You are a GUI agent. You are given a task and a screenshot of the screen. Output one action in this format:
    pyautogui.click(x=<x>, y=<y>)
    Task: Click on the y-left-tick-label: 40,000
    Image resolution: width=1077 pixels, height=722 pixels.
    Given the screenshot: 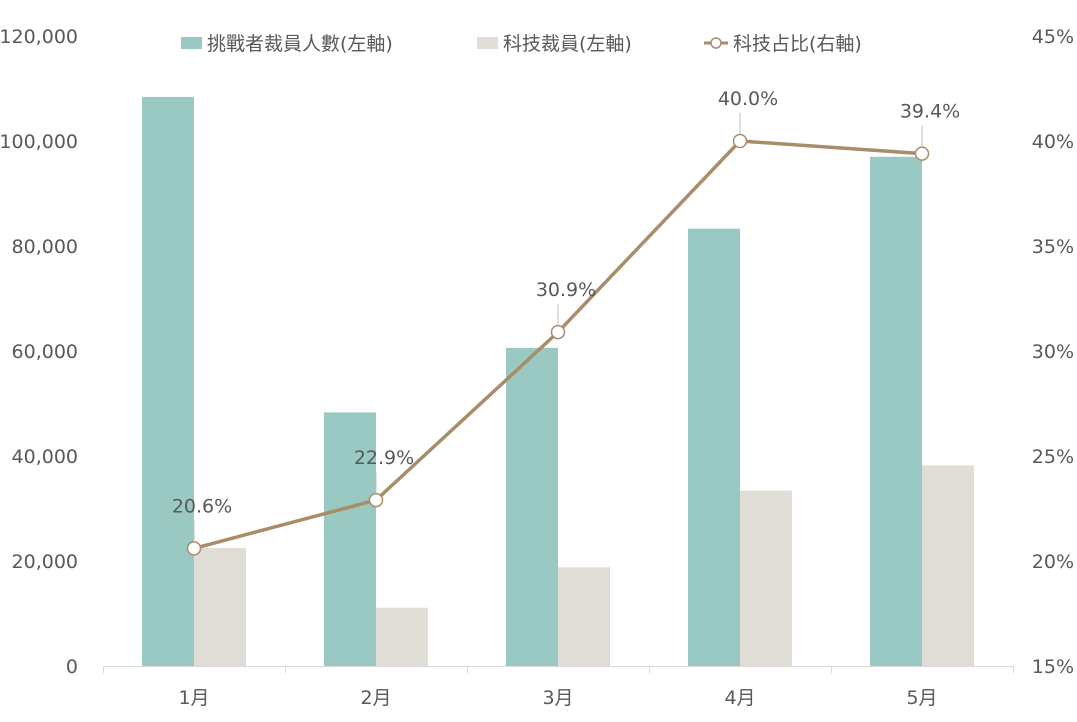 What is the action you would take?
    pyautogui.click(x=45, y=457)
    